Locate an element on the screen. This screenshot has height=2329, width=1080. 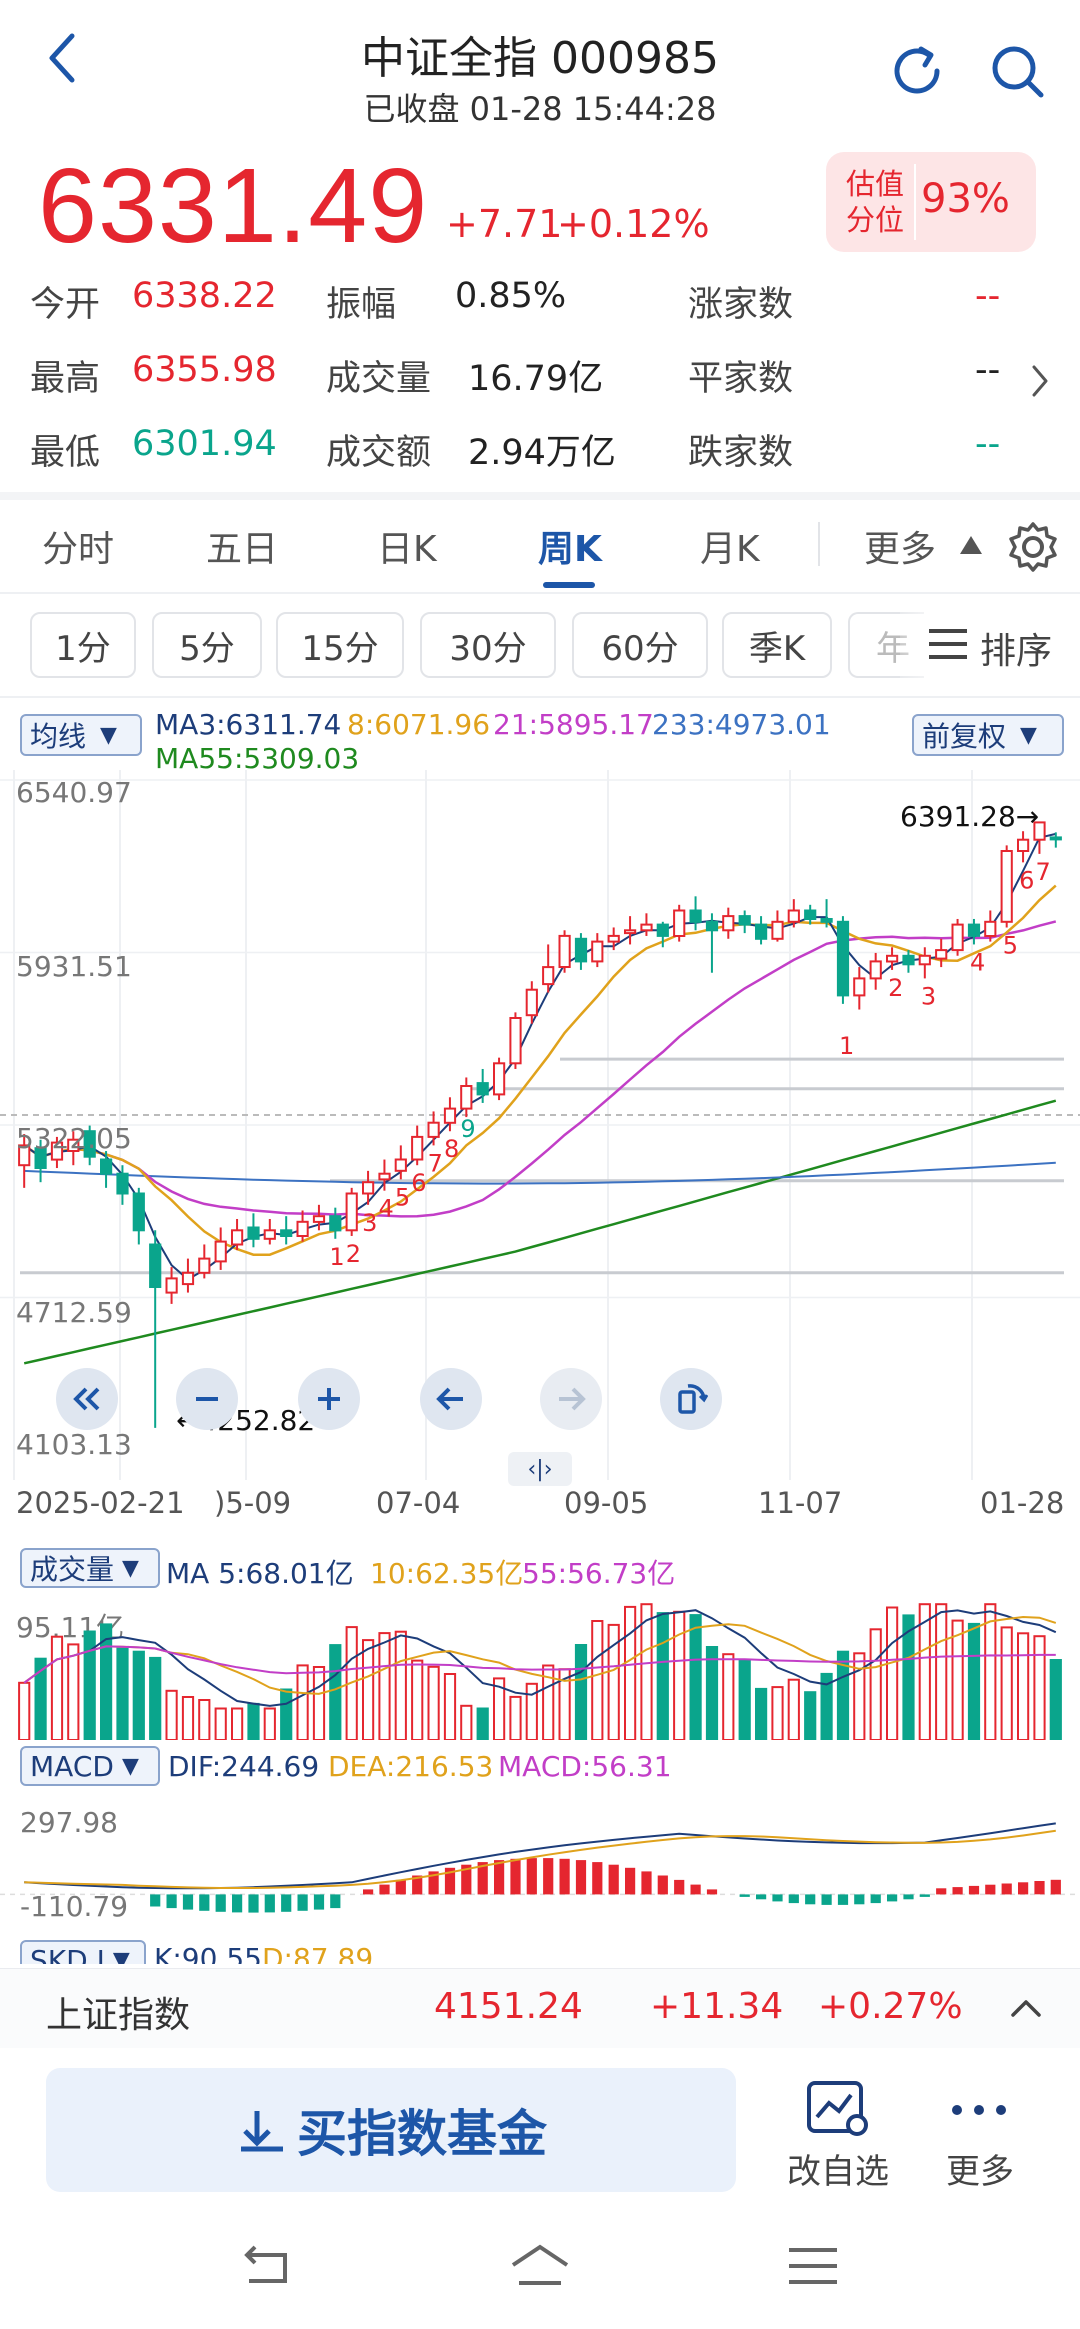
low-label: 最低 is located at coordinates (65, 453).